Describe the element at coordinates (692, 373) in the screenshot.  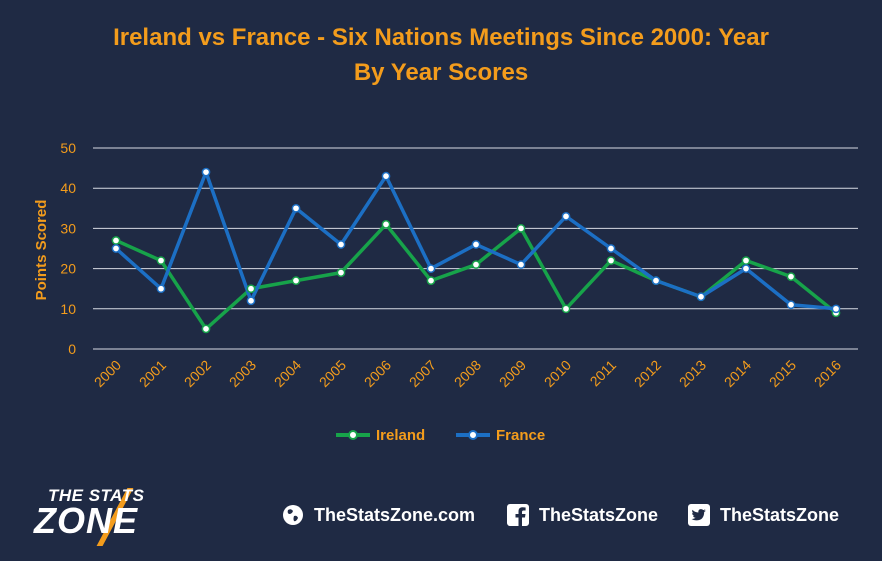
I see `x-tick-label: 2013` at that location.